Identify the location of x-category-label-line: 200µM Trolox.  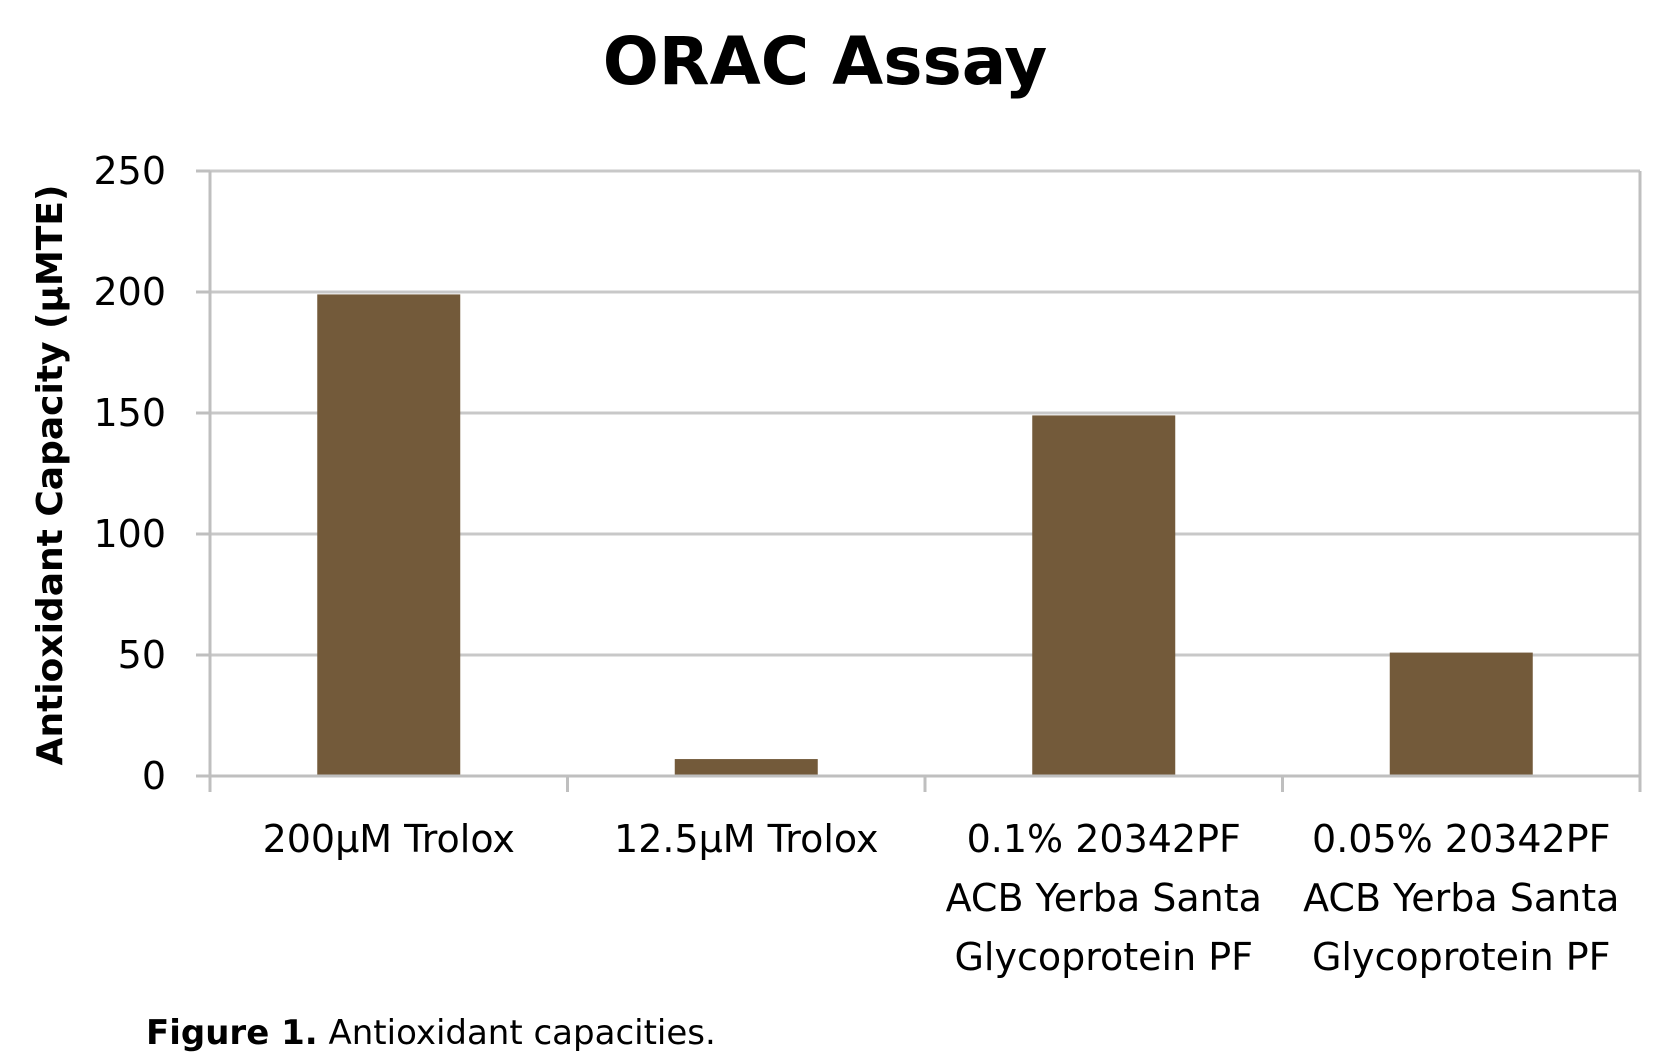
(389, 839).